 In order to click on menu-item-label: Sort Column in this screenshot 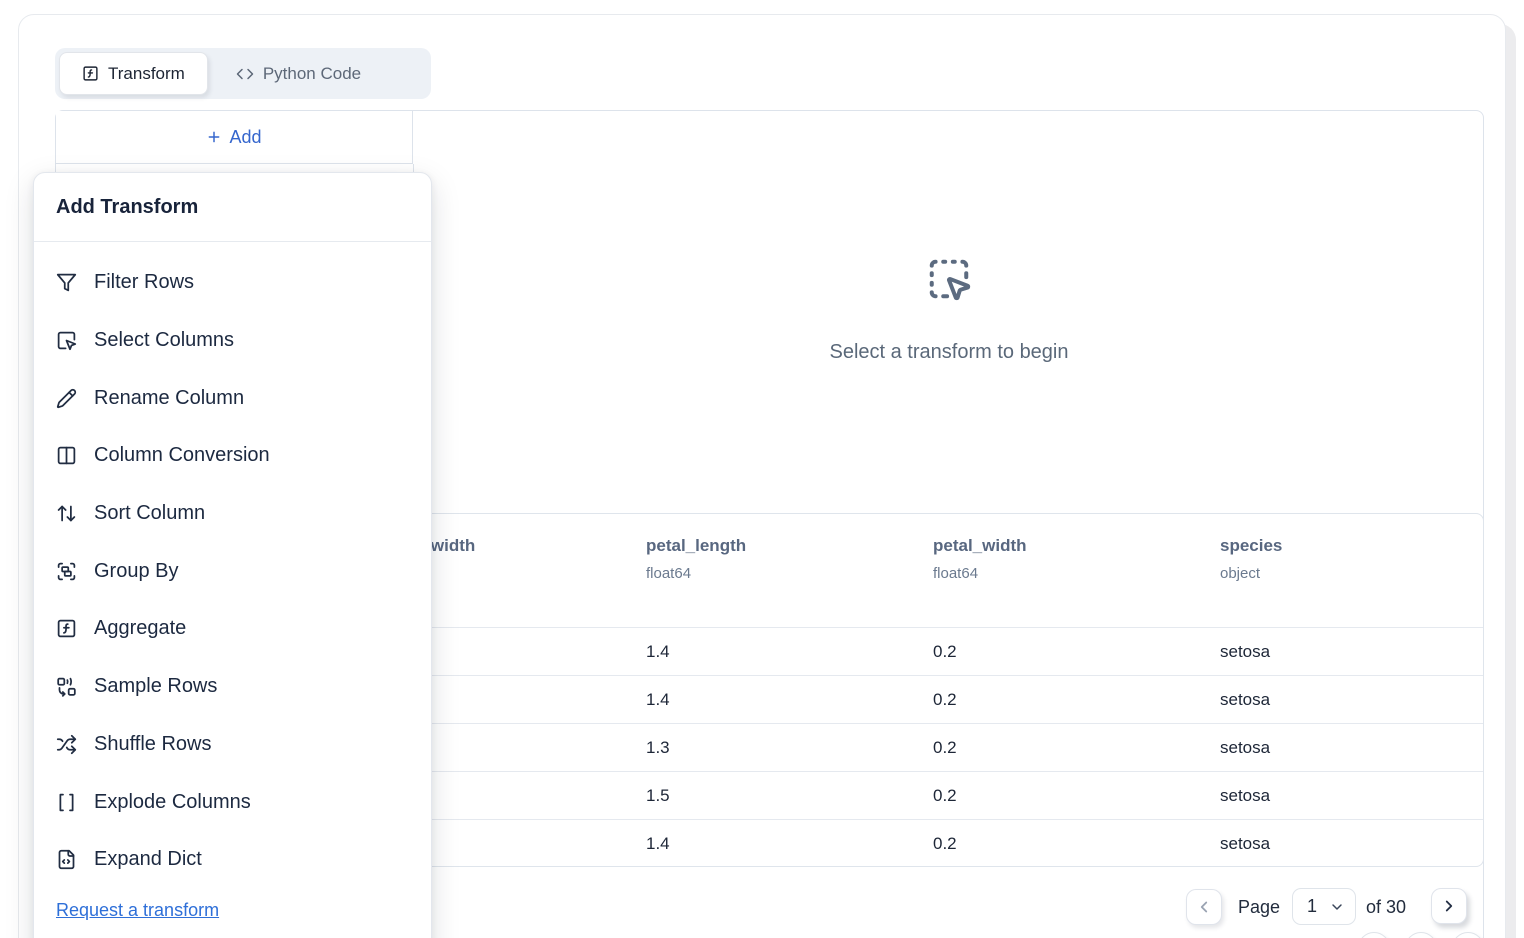, I will do `click(150, 513)`.